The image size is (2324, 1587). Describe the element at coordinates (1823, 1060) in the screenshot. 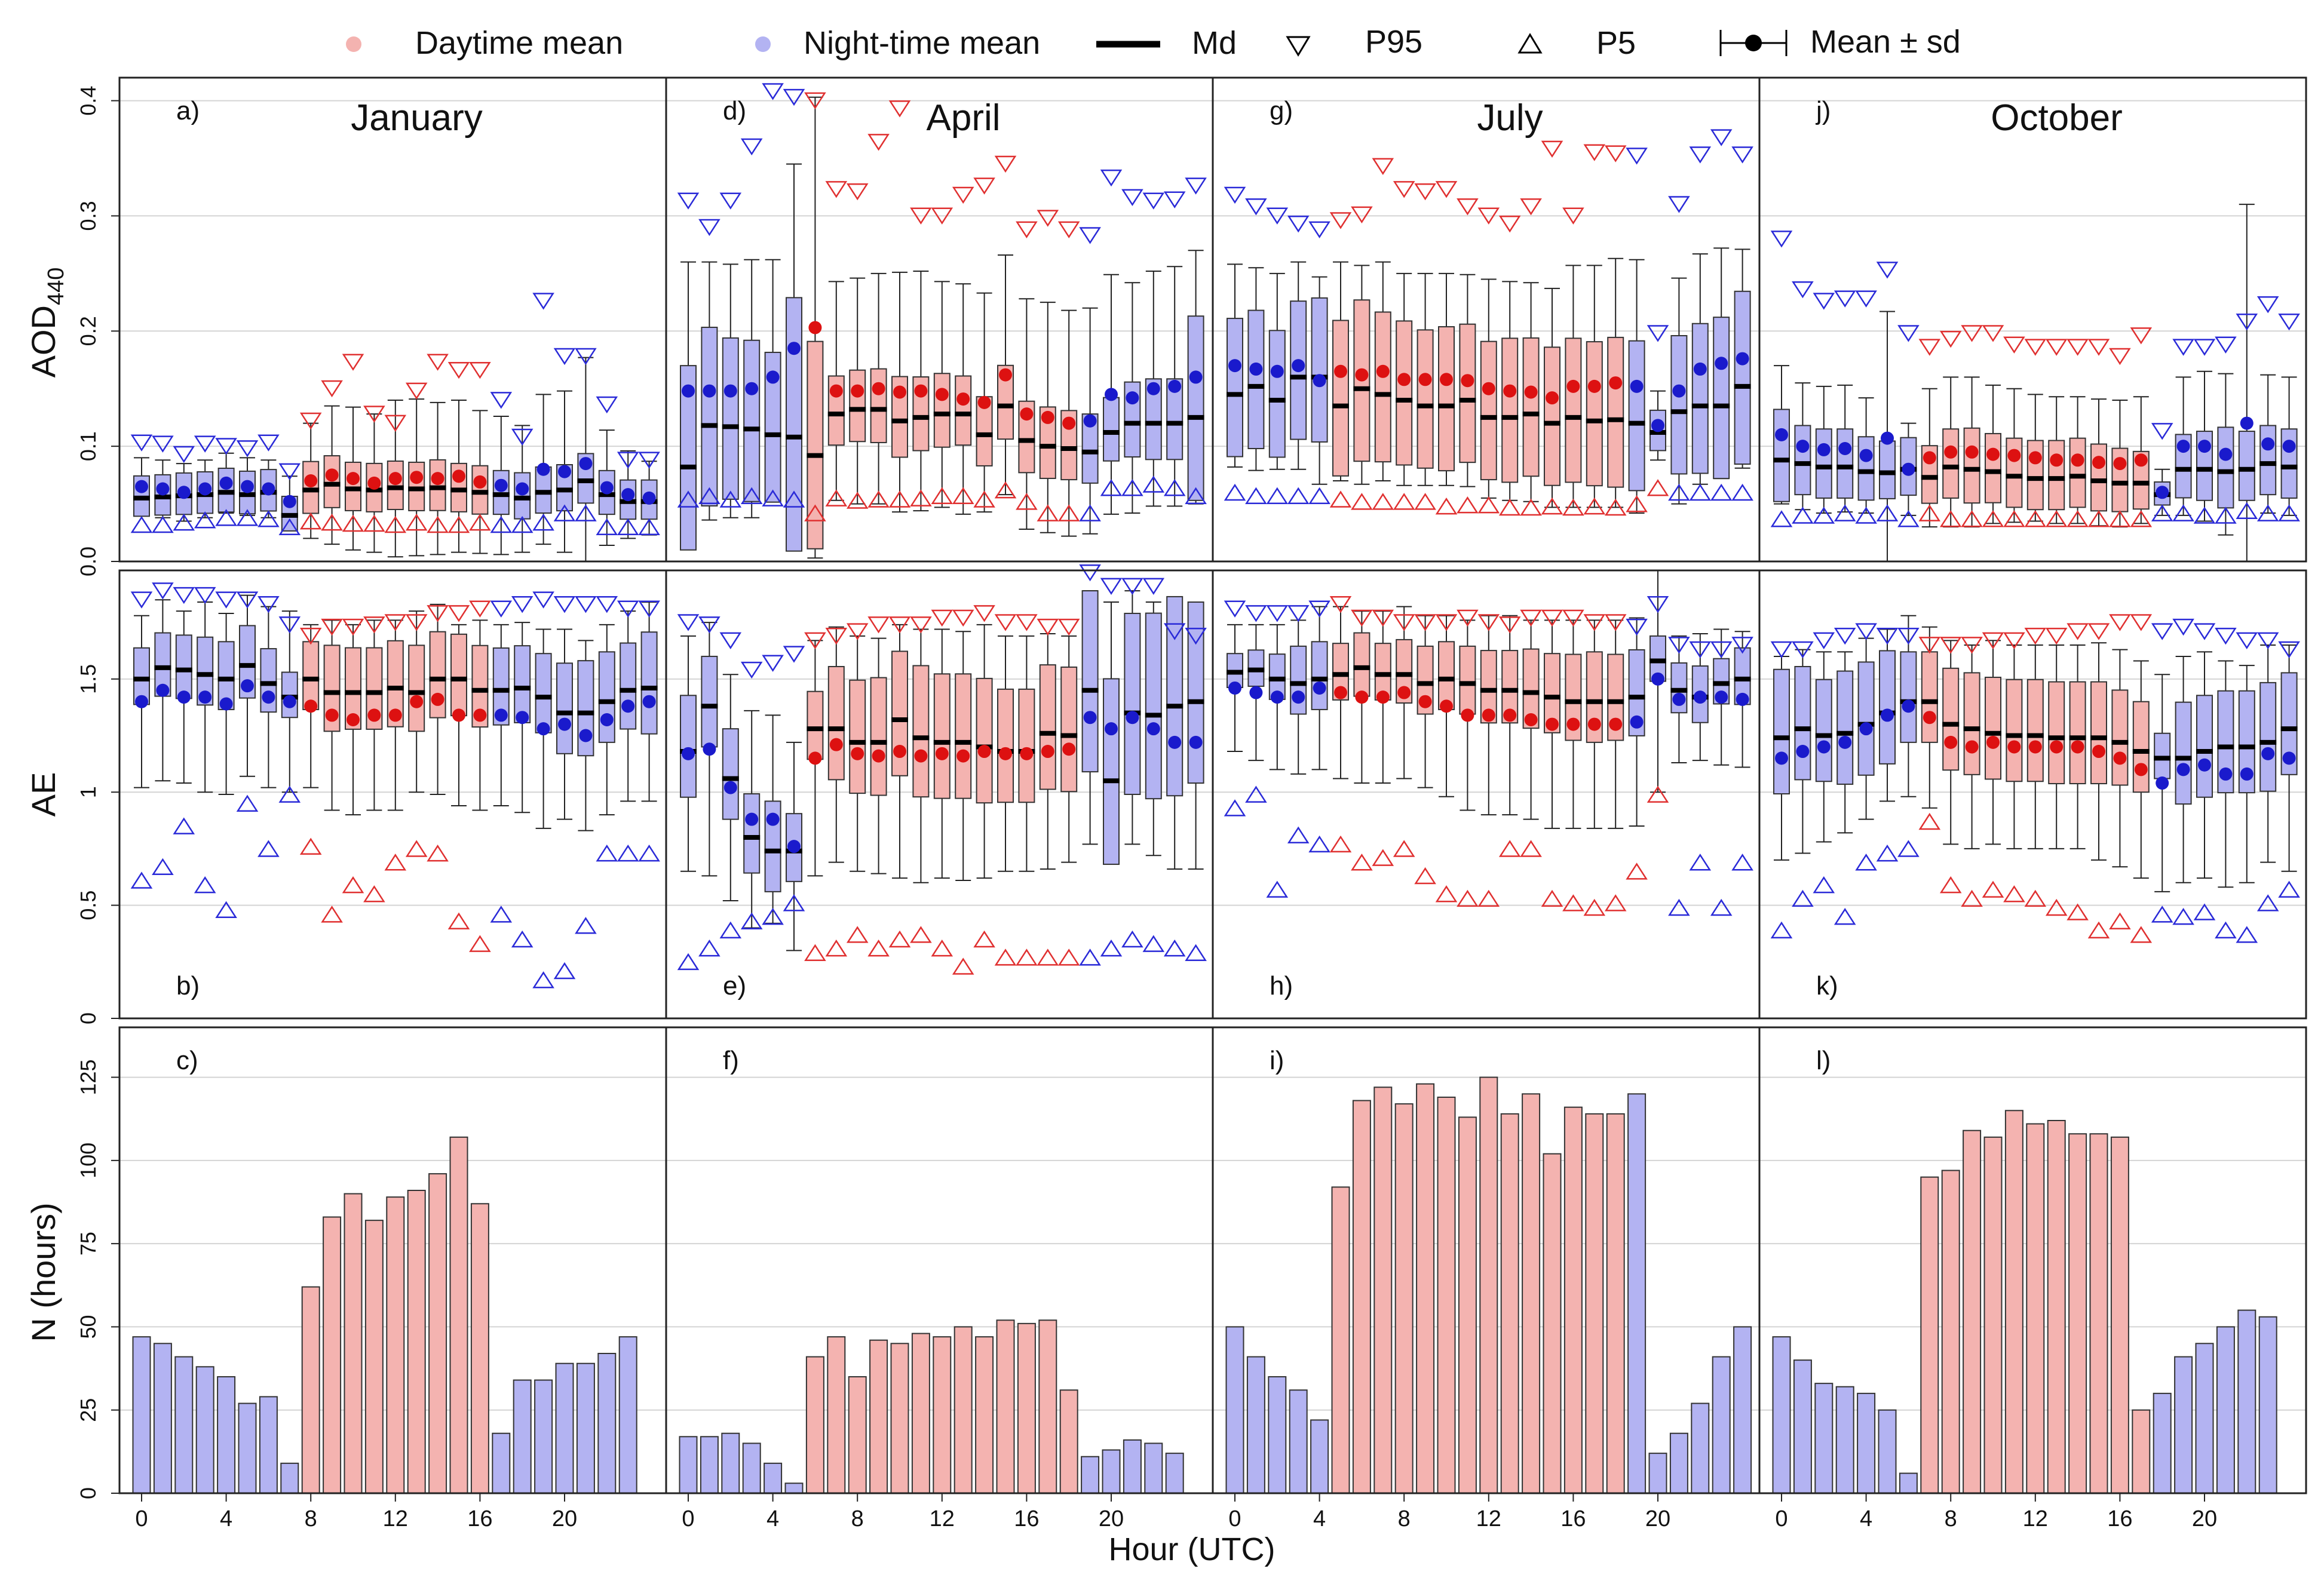

I see `panel-letter: l)` at that location.